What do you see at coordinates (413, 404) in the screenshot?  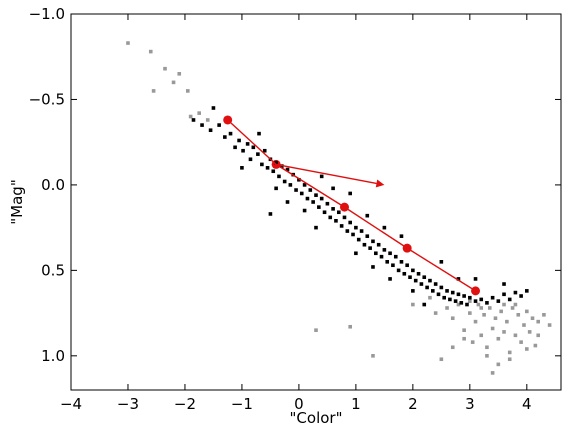 I see `x-tick-label: 2` at bounding box center [413, 404].